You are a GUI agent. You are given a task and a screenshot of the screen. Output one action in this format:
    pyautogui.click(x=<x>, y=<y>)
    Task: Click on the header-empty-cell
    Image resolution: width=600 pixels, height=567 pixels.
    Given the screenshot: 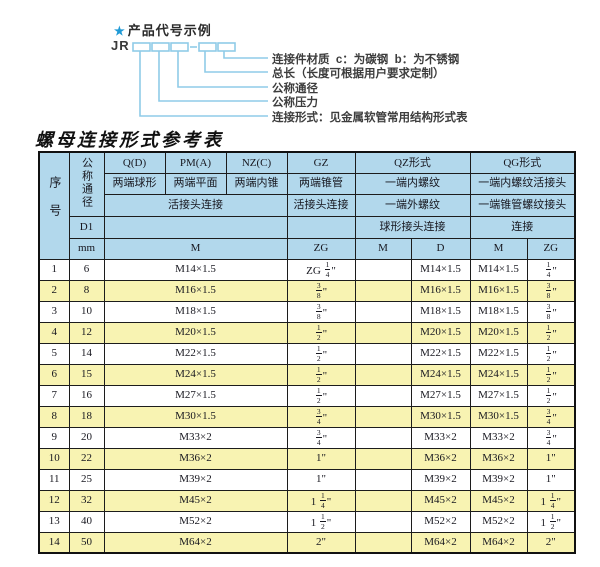 What is the action you would take?
    pyautogui.click(x=195, y=227)
    